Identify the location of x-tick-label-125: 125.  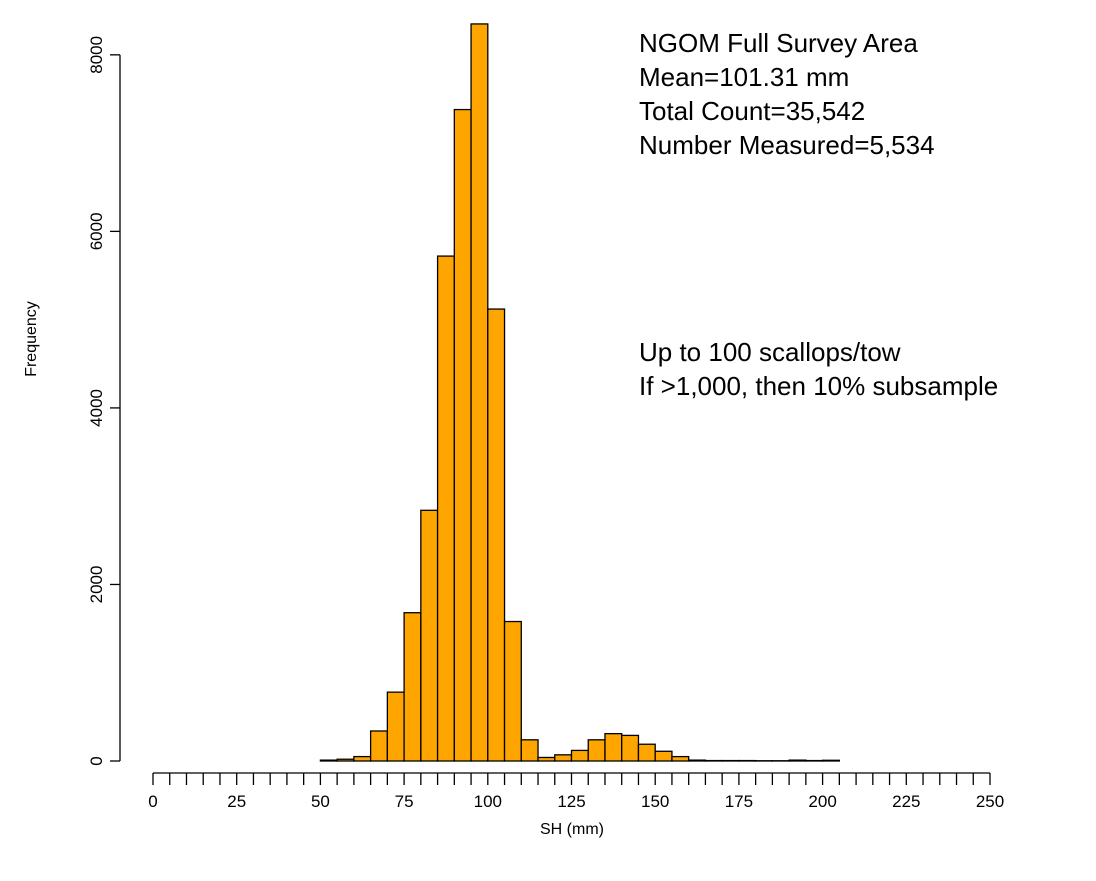
(571, 801).